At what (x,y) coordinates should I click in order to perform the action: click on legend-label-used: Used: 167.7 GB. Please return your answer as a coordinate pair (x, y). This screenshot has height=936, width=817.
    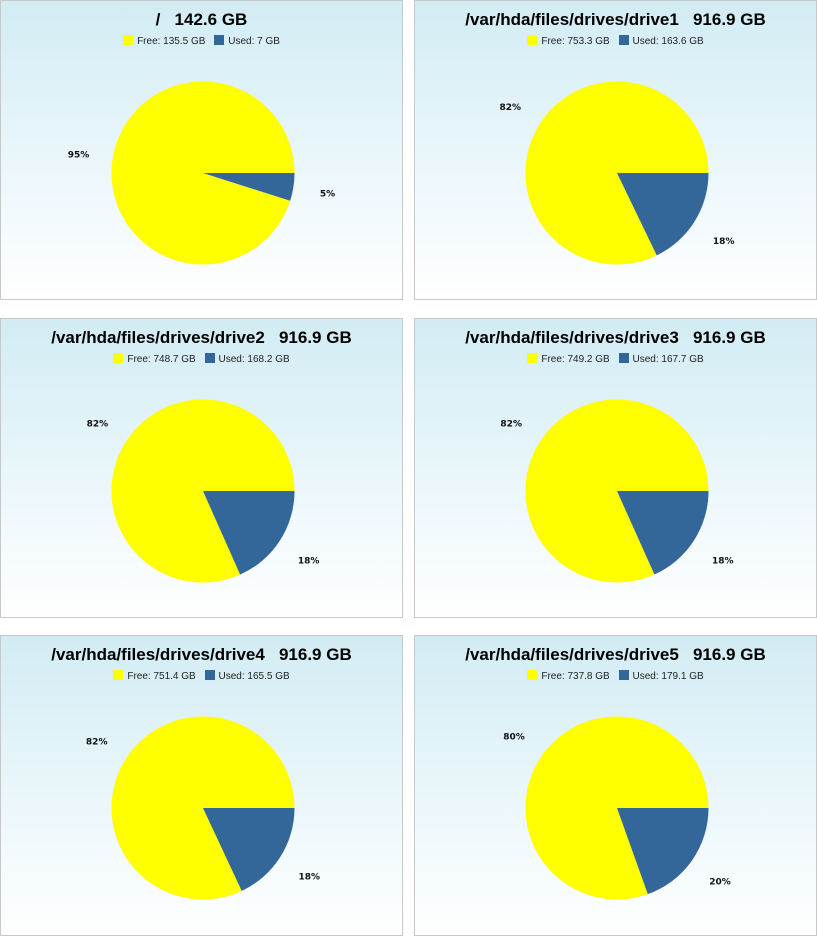
    Looking at the image, I should click on (668, 359).